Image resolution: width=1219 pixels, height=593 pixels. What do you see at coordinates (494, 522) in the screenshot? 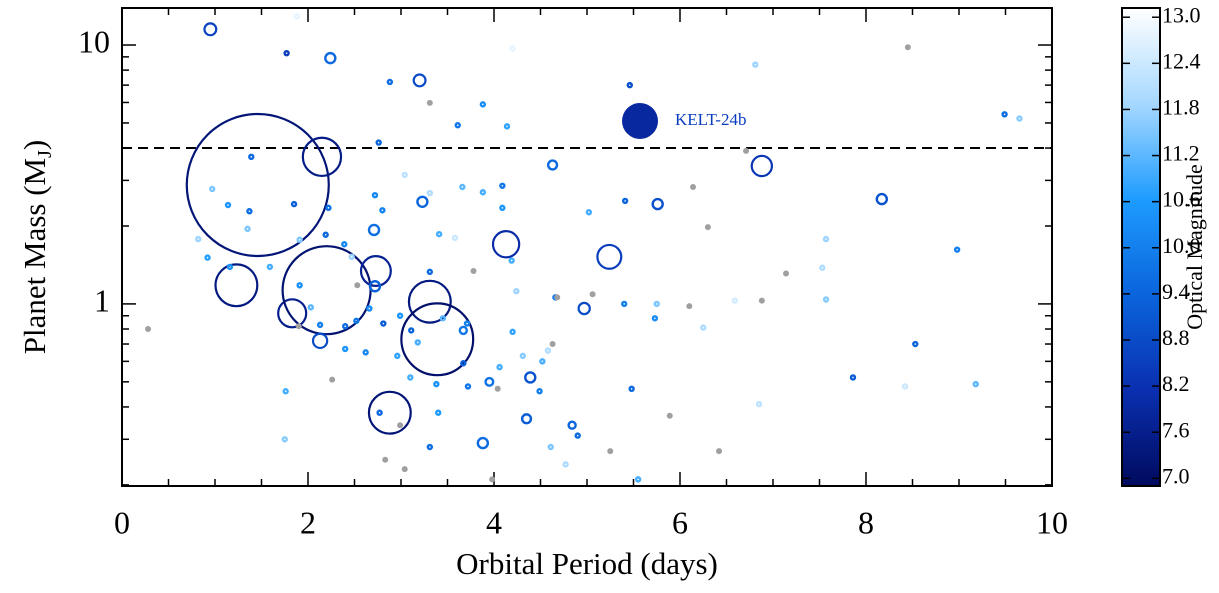
I see `x-tick-label: 4` at bounding box center [494, 522].